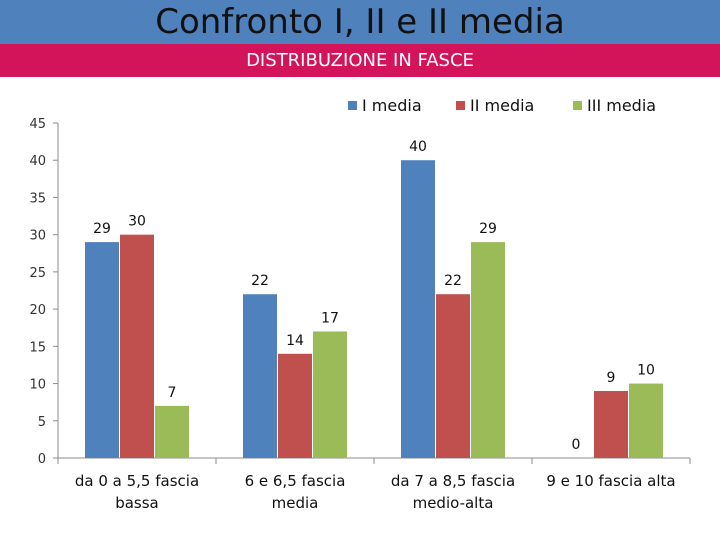 This screenshot has height=540, width=720. What do you see at coordinates (42, 422) in the screenshot?
I see `y-tick-label: 5` at bounding box center [42, 422].